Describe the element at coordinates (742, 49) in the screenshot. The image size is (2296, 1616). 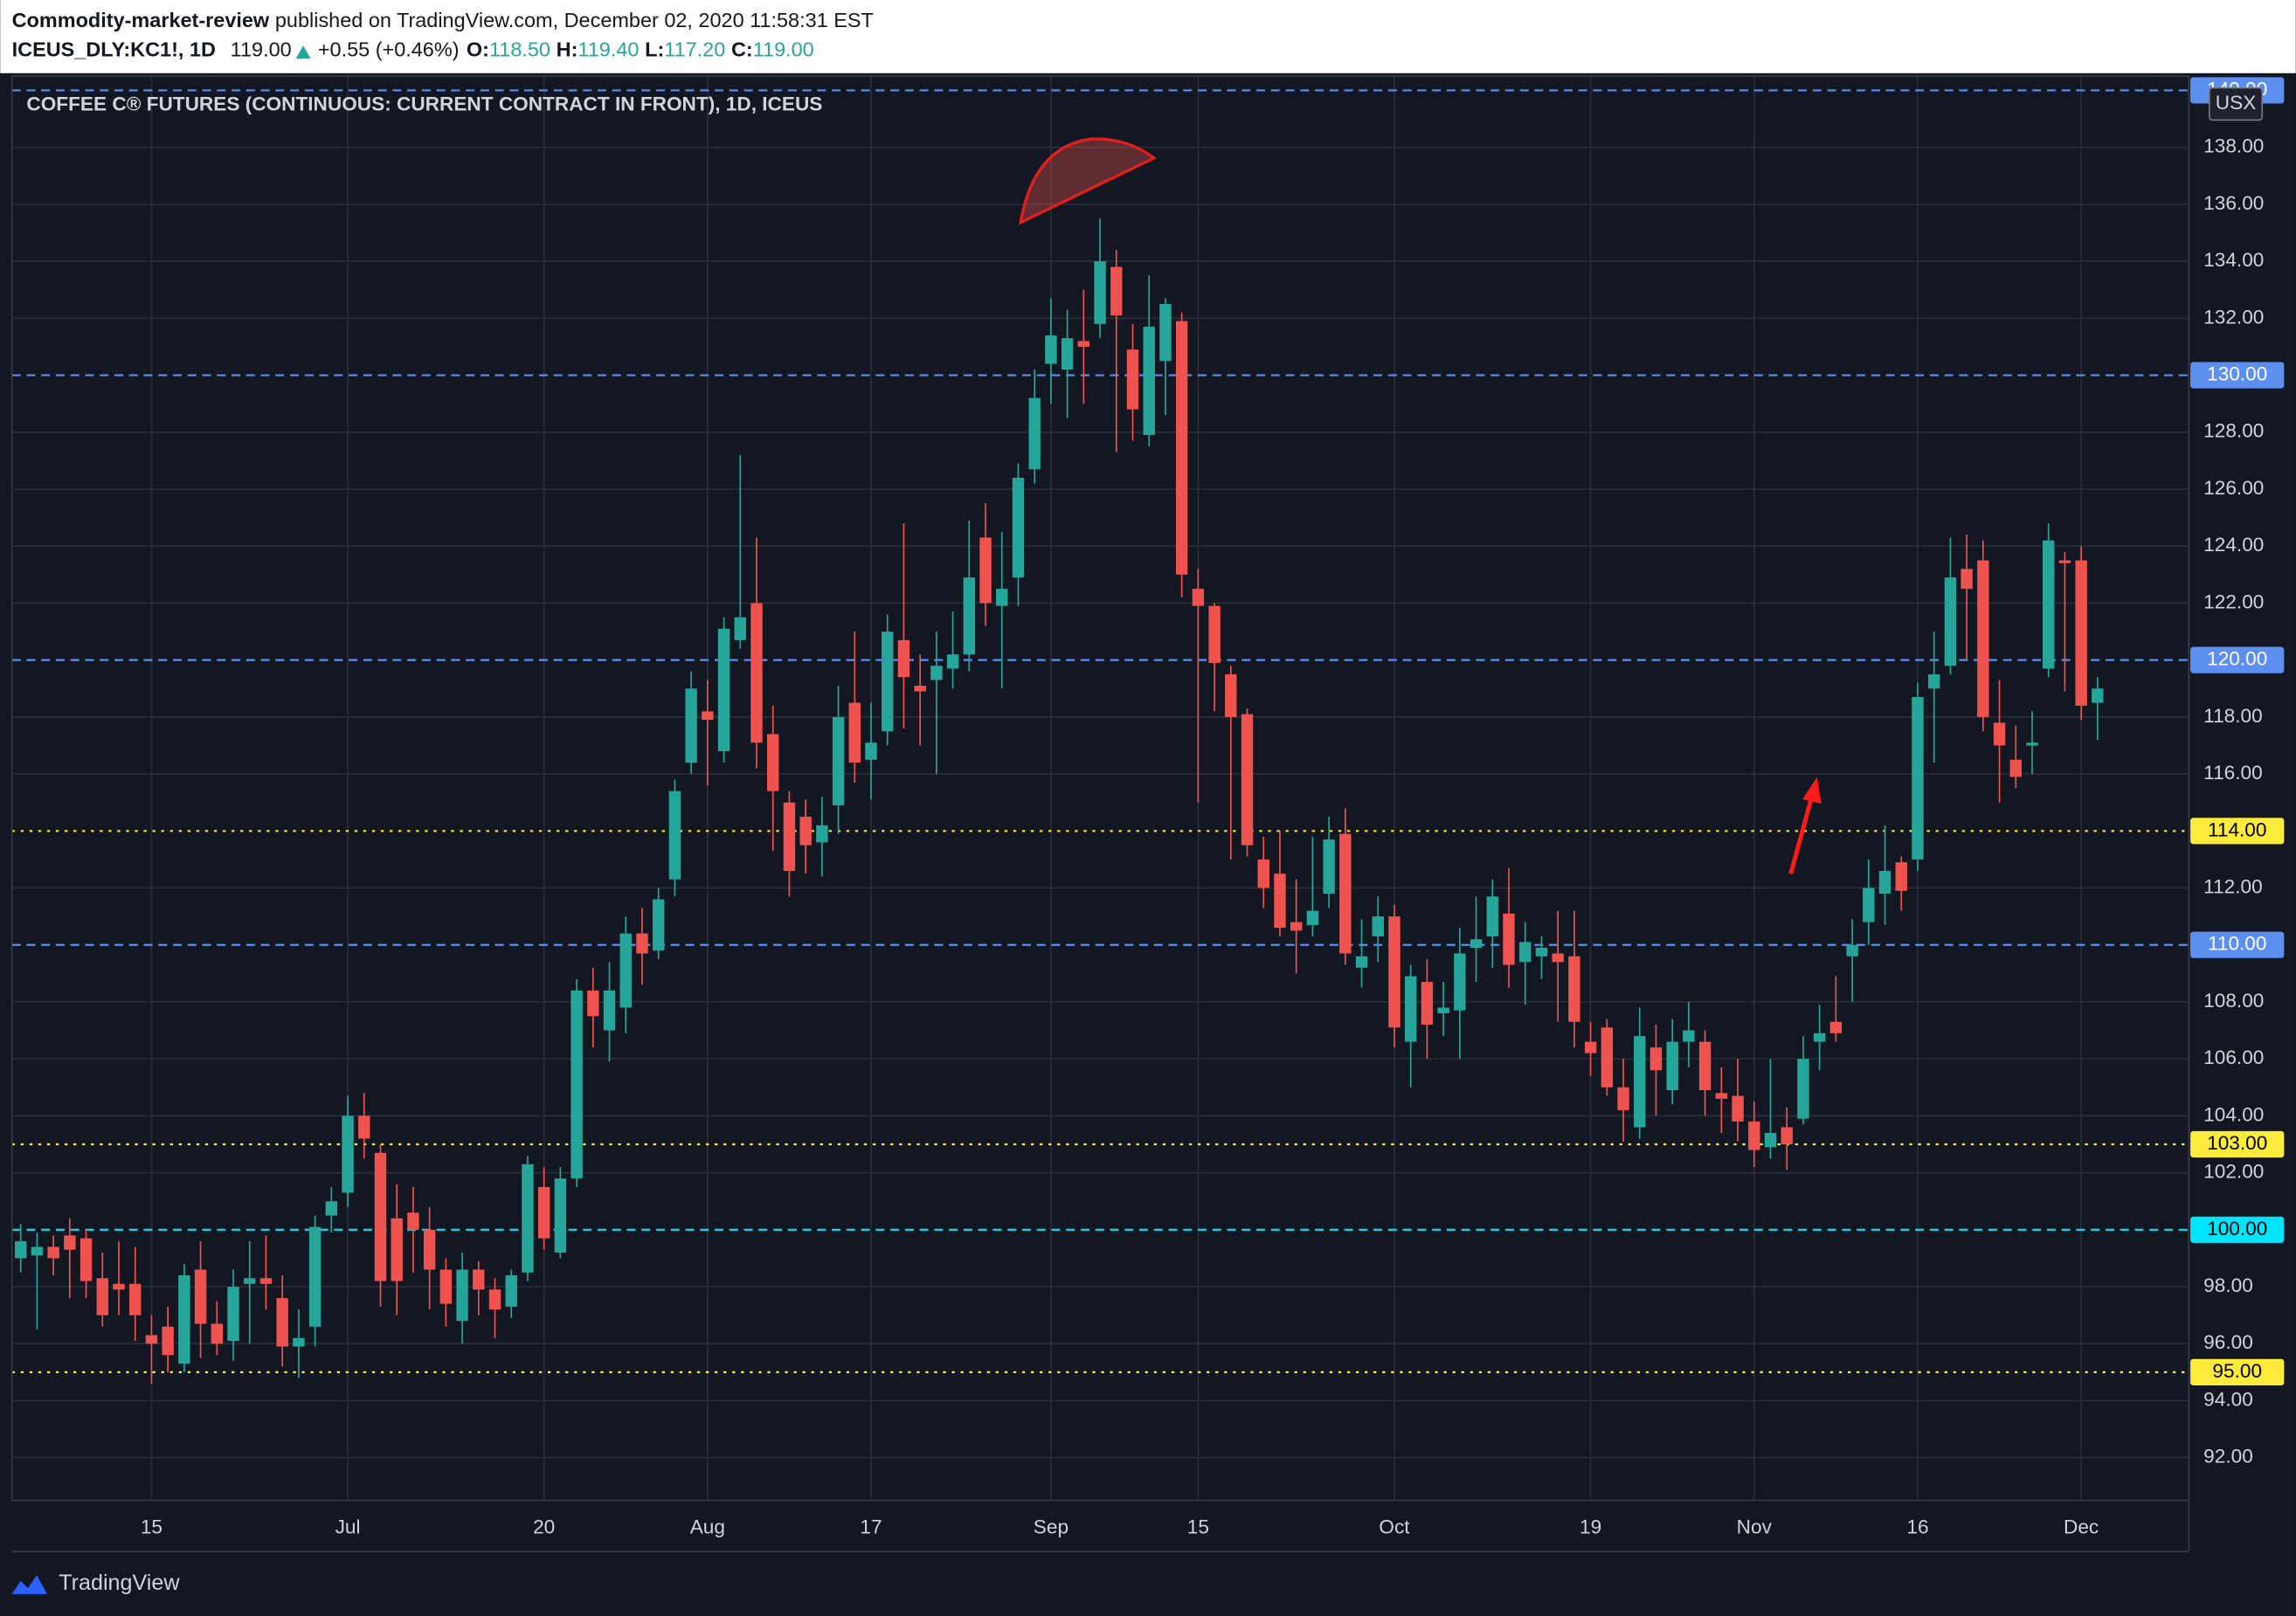
I see `close-label: C:` at that location.